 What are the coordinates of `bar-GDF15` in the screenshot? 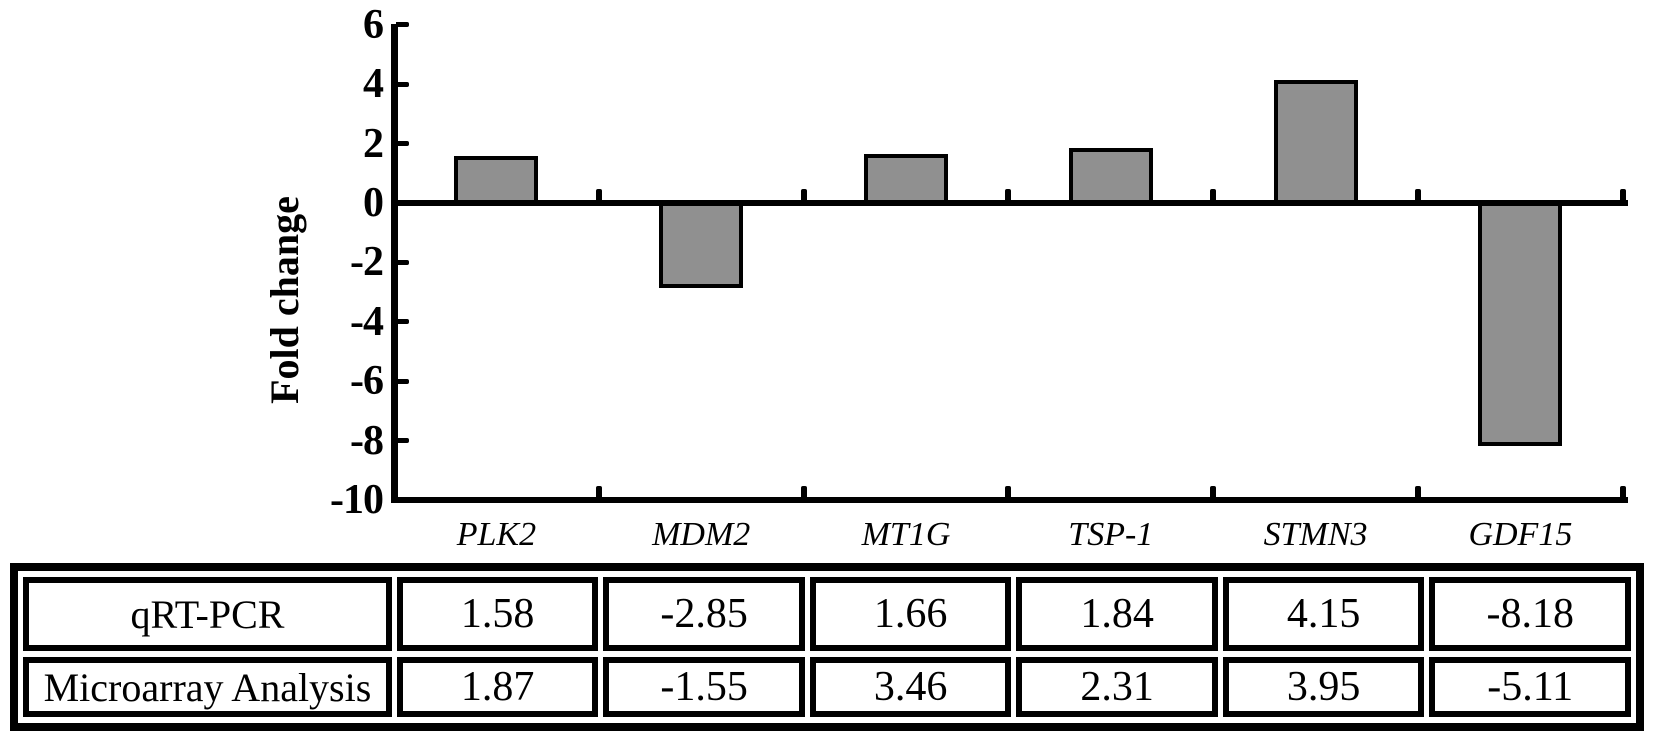 It's located at (1520, 323).